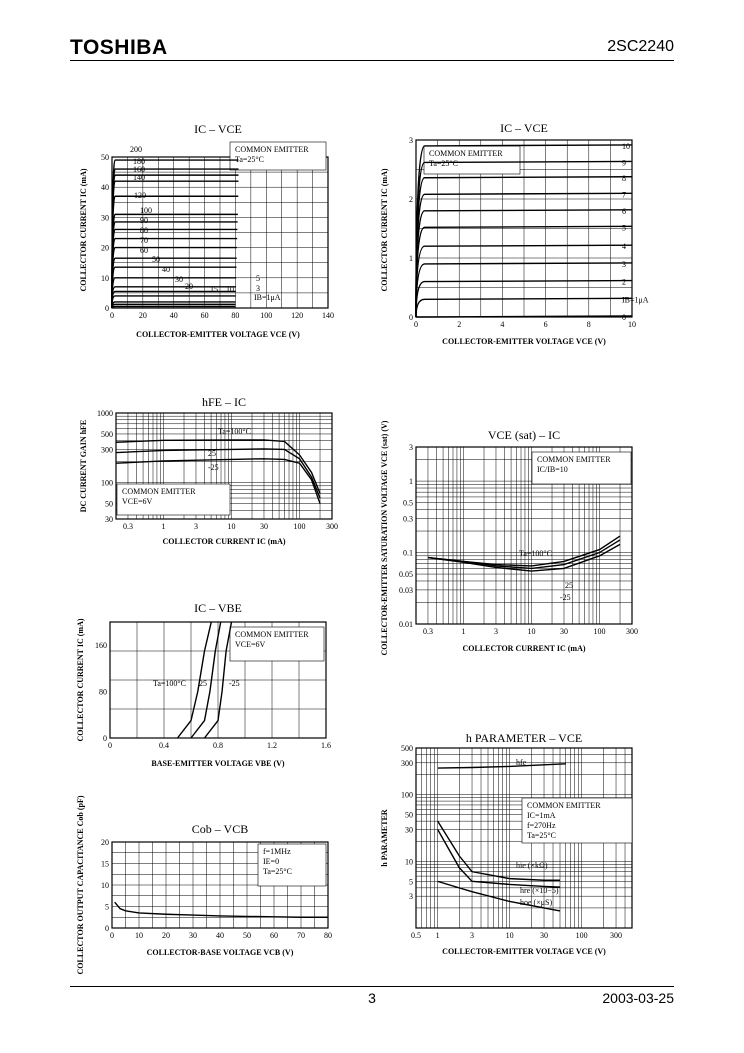  What do you see at coordinates (218, 129) in the screenshot?
I see `chart-title: IC – VCE` at bounding box center [218, 129].